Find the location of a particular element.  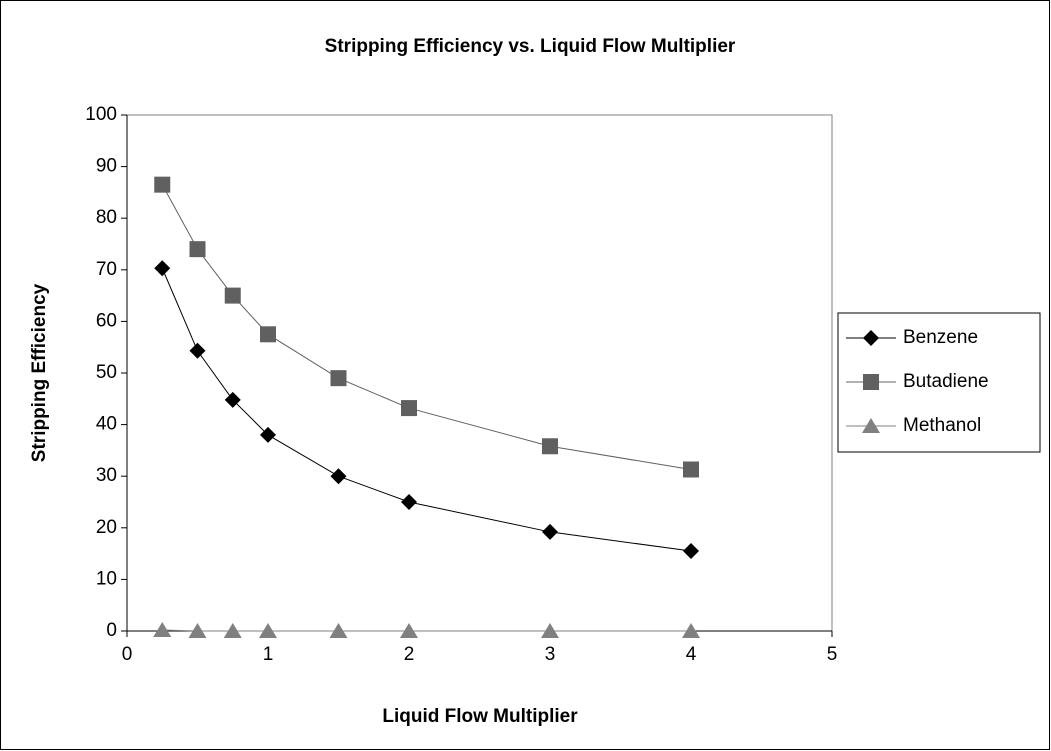

y-tick-label: 40 is located at coordinates (106, 424).